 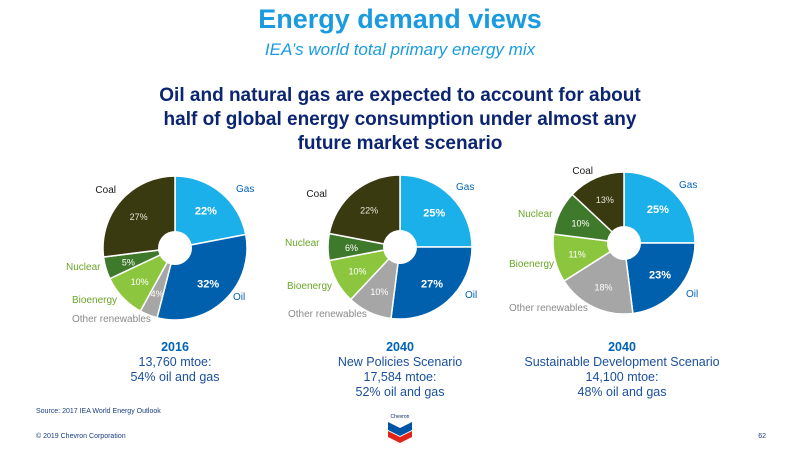 I want to click on slice-value-label: 5%, so click(x=128, y=263).